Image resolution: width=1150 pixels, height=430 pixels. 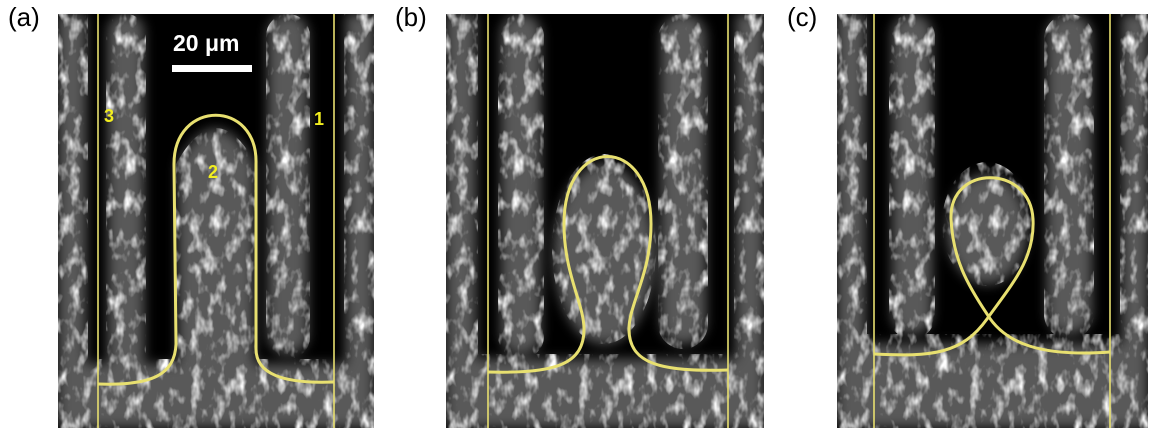 What do you see at coordinates (411, 17) in the screenshot?
I see `panel-label-b: (b)` at bounding box center [411, 17].